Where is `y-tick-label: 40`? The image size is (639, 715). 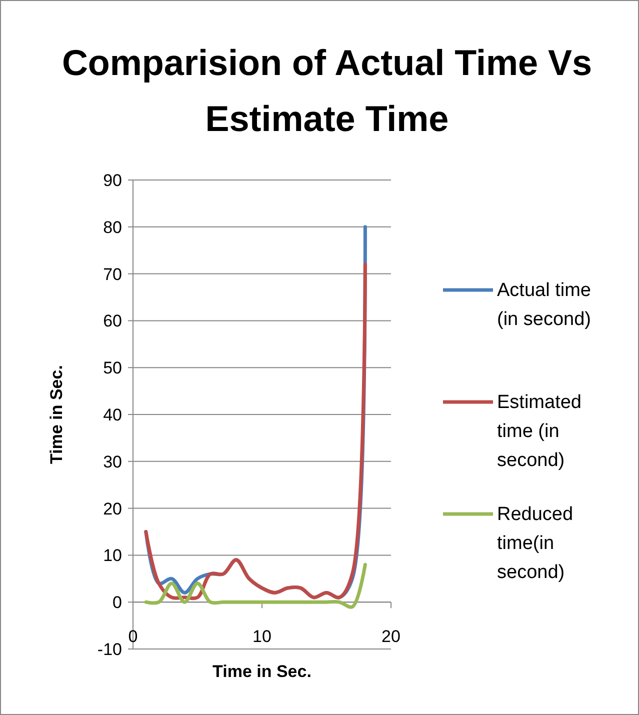 y-tick-label: 40 is located at coordinates (112, 415).